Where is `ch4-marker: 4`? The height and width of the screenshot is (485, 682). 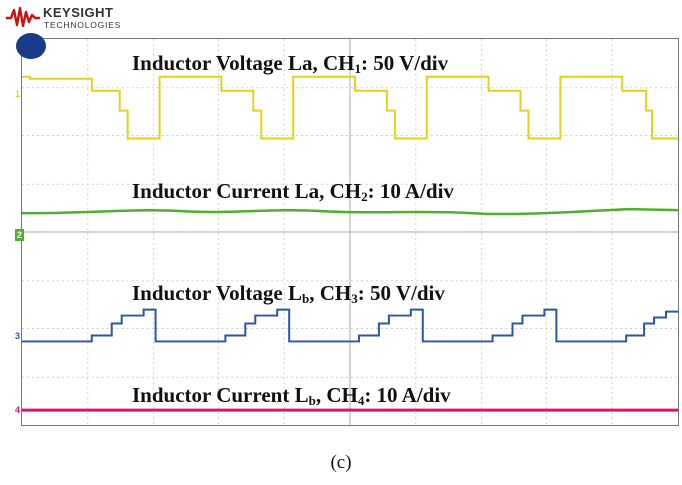 ch4-marker: 4 is located at coordinates (18, 410).